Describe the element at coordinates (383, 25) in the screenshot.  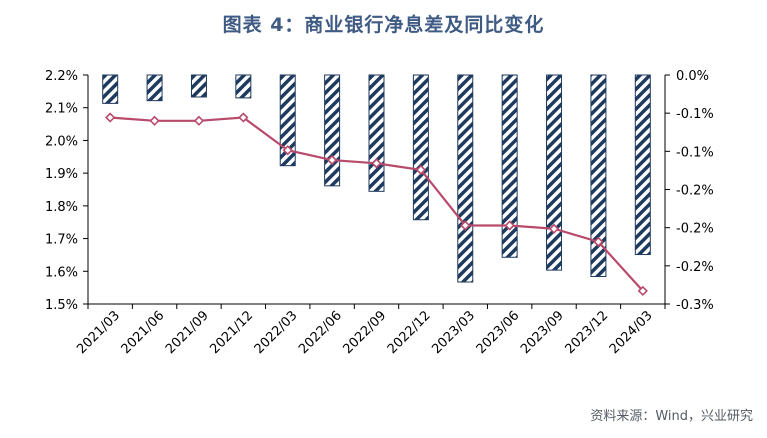
I see `chart-title: 图表 4：商业银行净息差及同比变化` at that location.